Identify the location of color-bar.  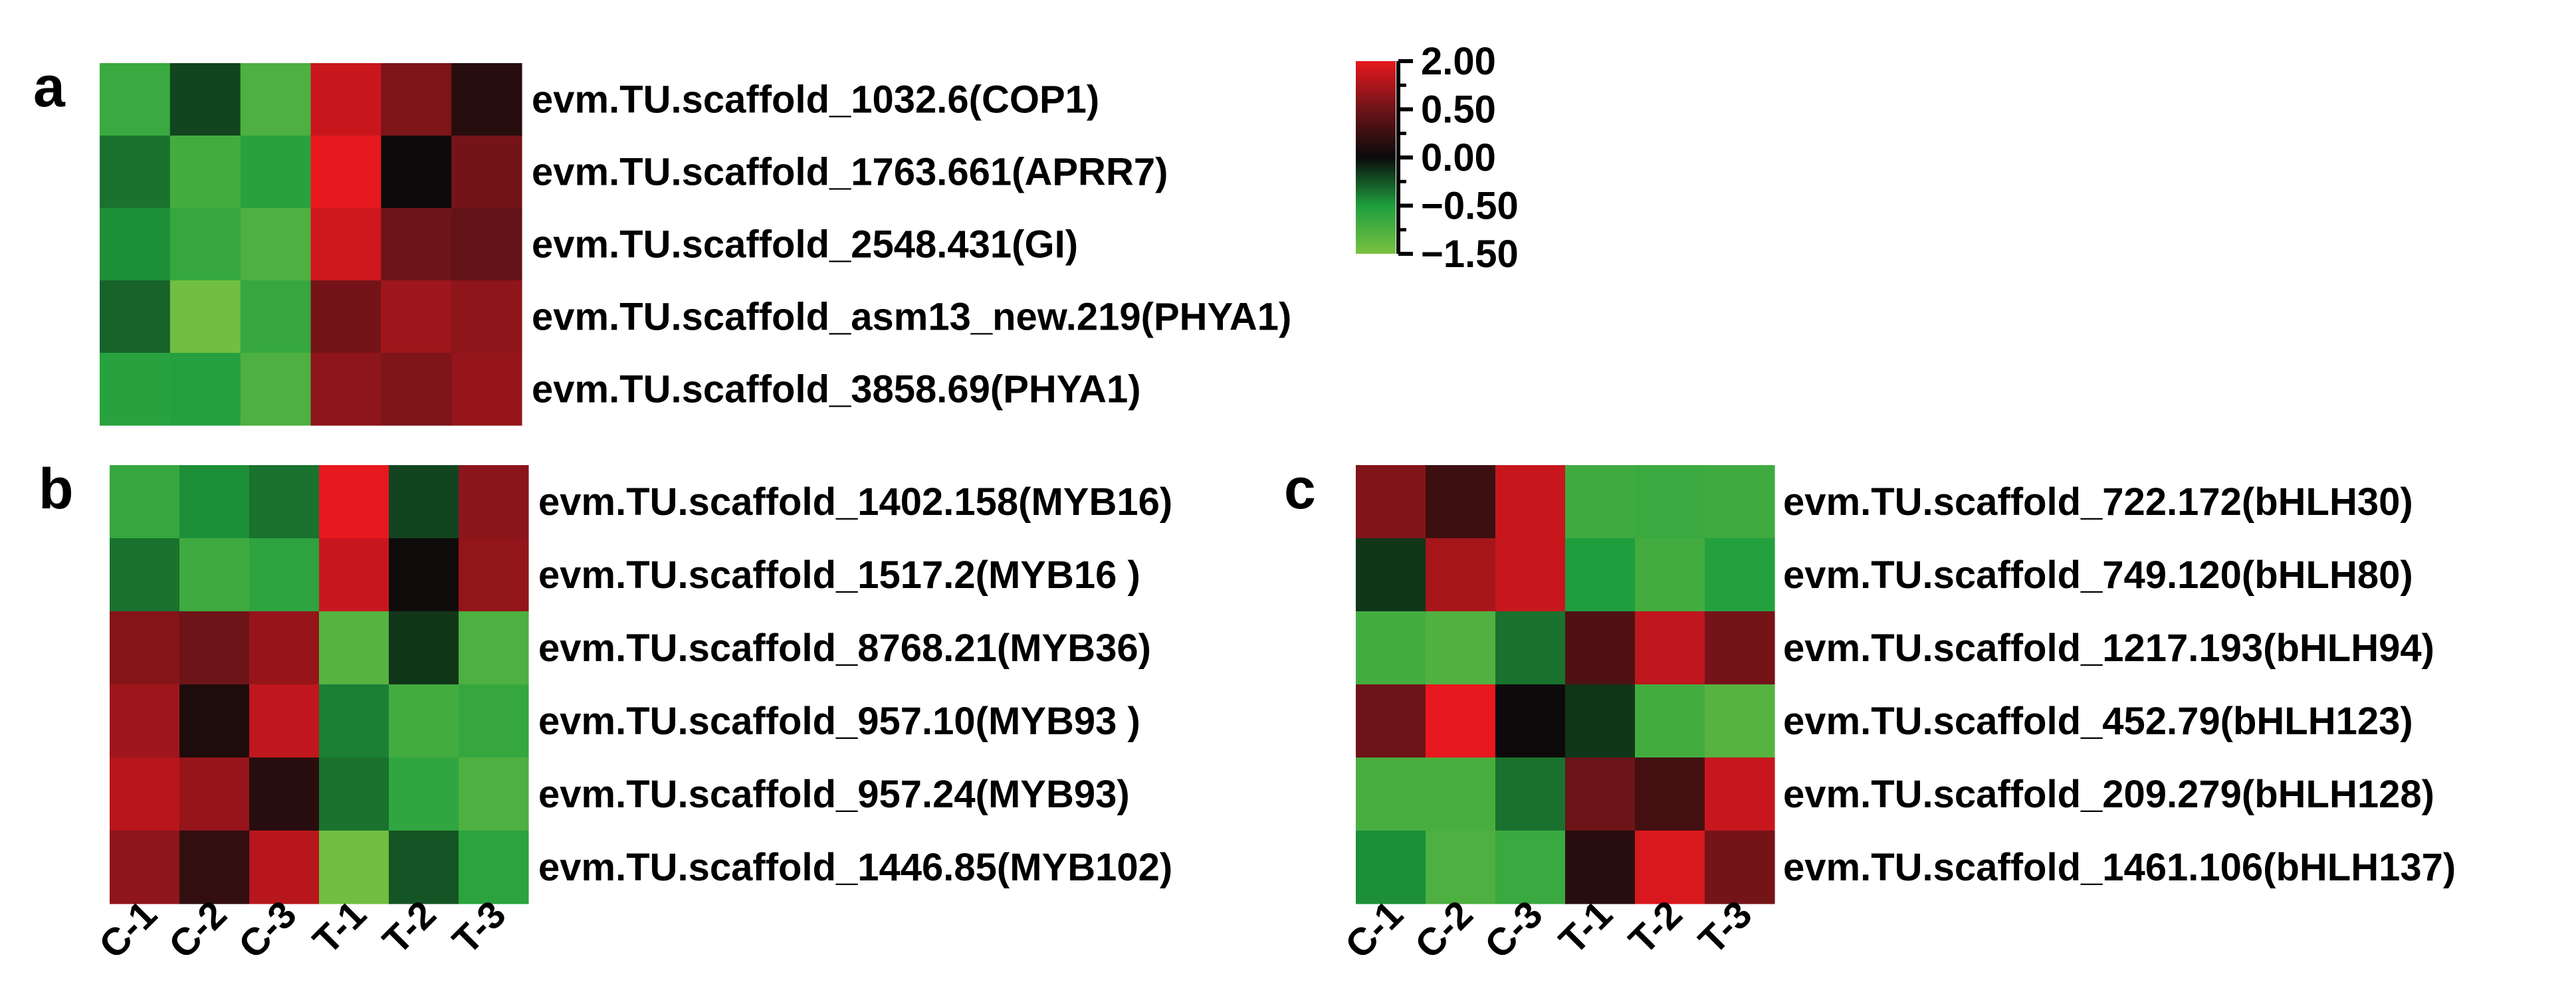
(1376, 157).